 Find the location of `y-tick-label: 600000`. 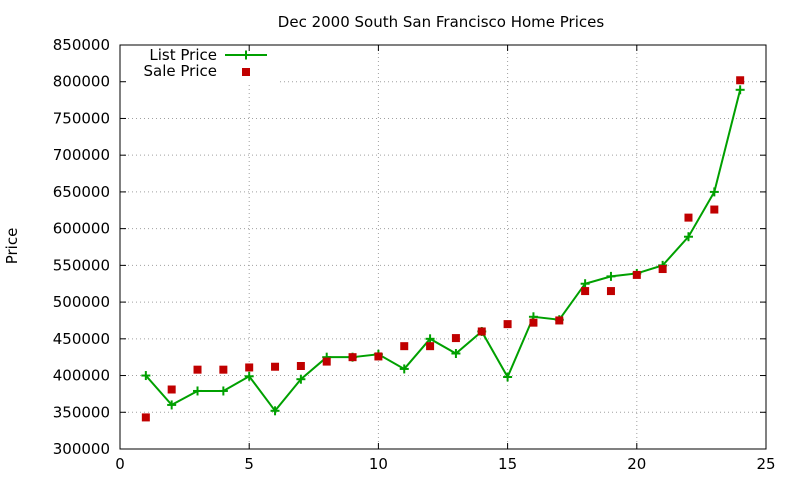

y-tick-label: 600000 is located at coordinates (81, 229).